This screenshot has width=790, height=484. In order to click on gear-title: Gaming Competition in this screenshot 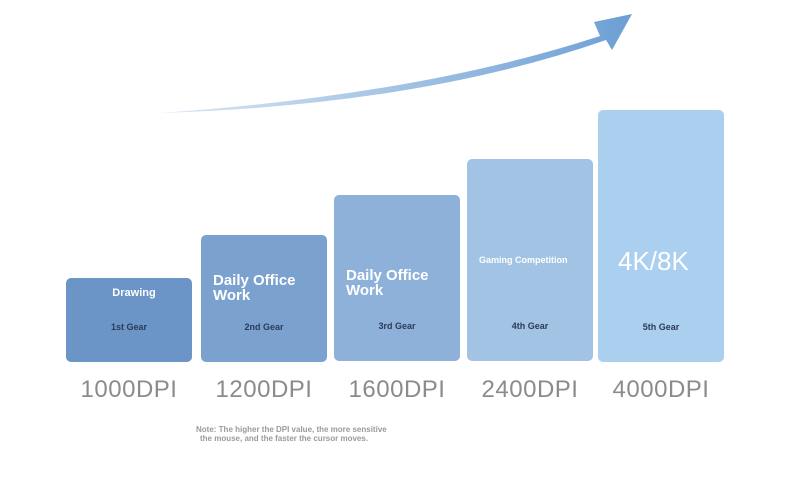, I will do `click(523, 260)`.